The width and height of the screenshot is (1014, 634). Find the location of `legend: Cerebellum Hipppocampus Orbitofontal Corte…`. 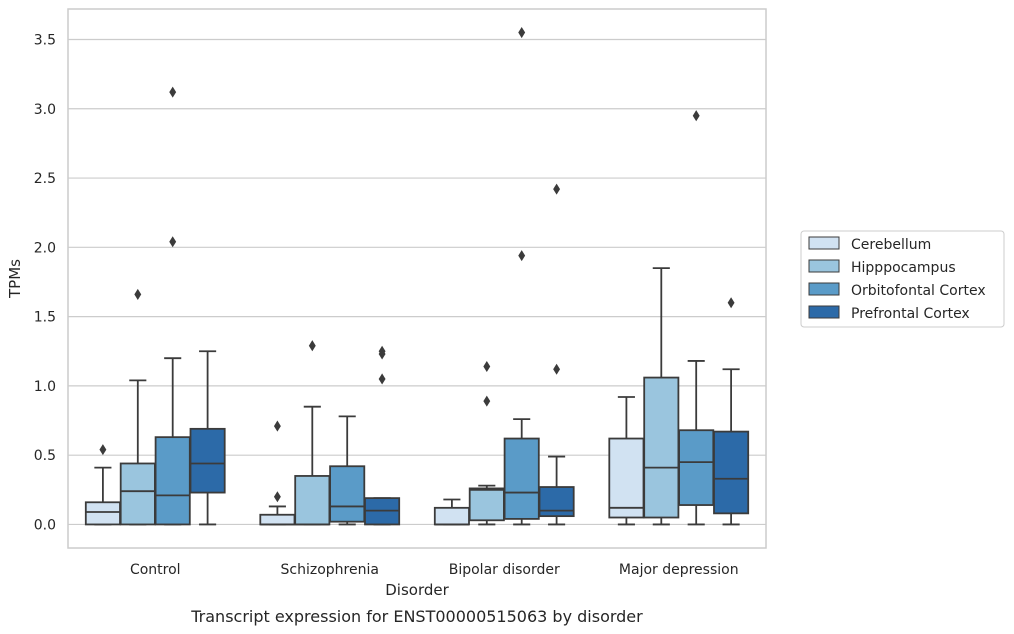

legend: Cerebellum Hipppocampus Orbitofontal Corte… is located at coordinates (902, 279).